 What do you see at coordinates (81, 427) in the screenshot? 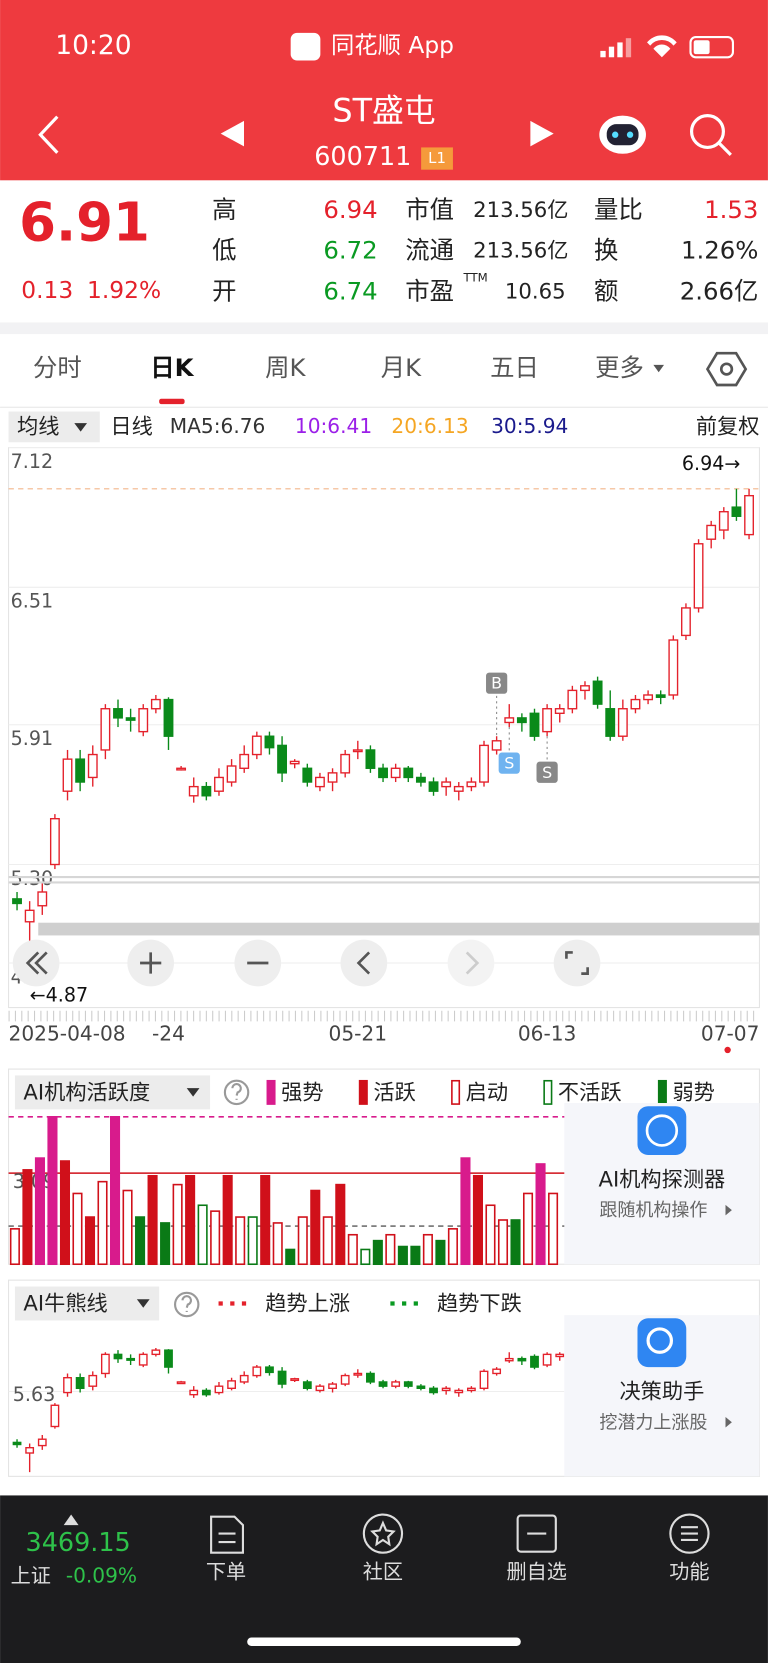
I see `dropdown-caret` at bounding box center [81, 427].